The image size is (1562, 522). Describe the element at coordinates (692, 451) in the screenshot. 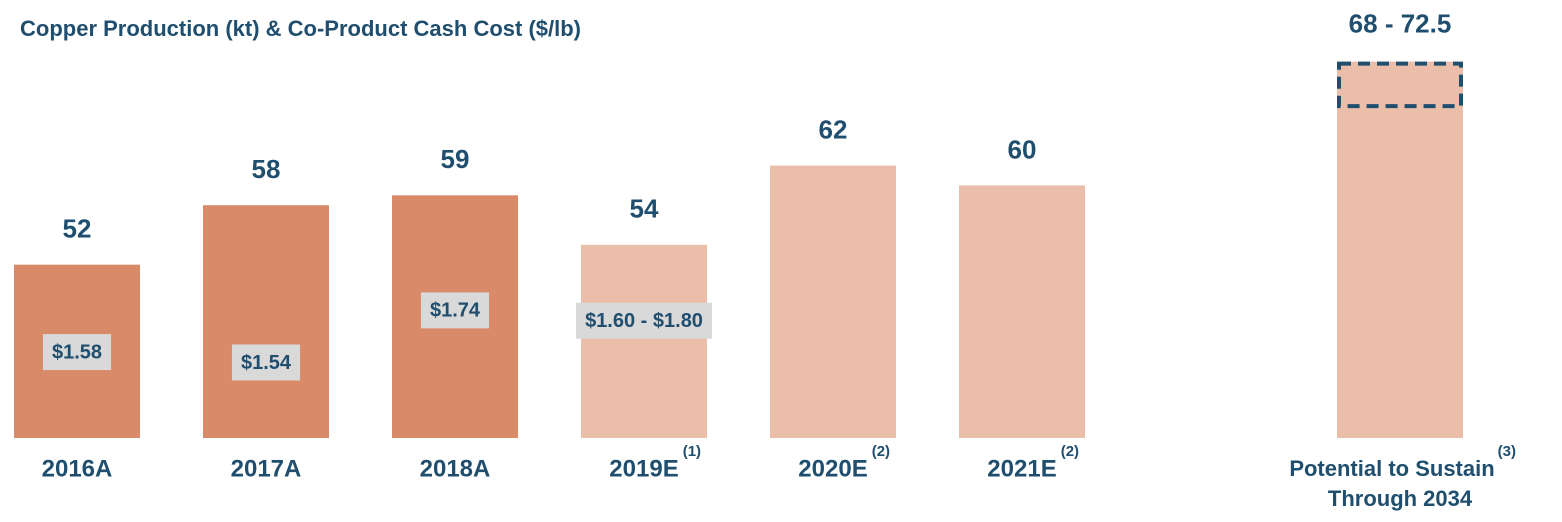

I see `footnote: (1)` at that location.